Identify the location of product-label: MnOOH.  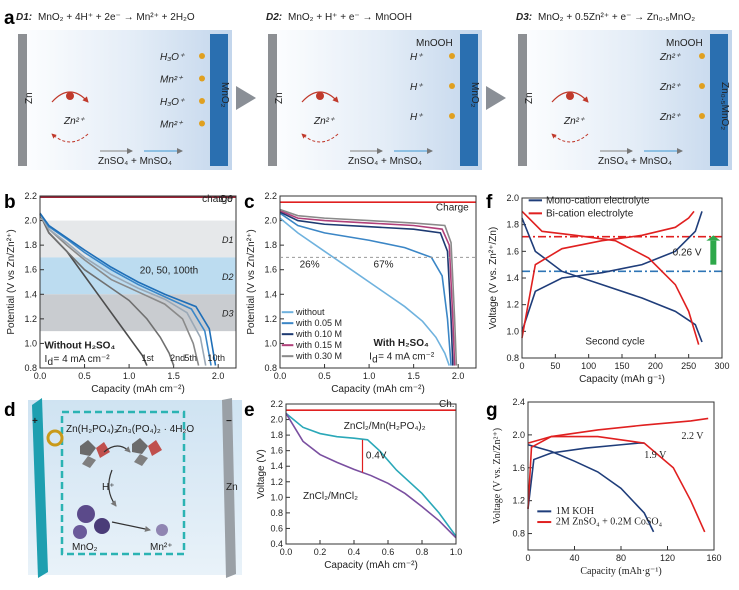
(684, 43).